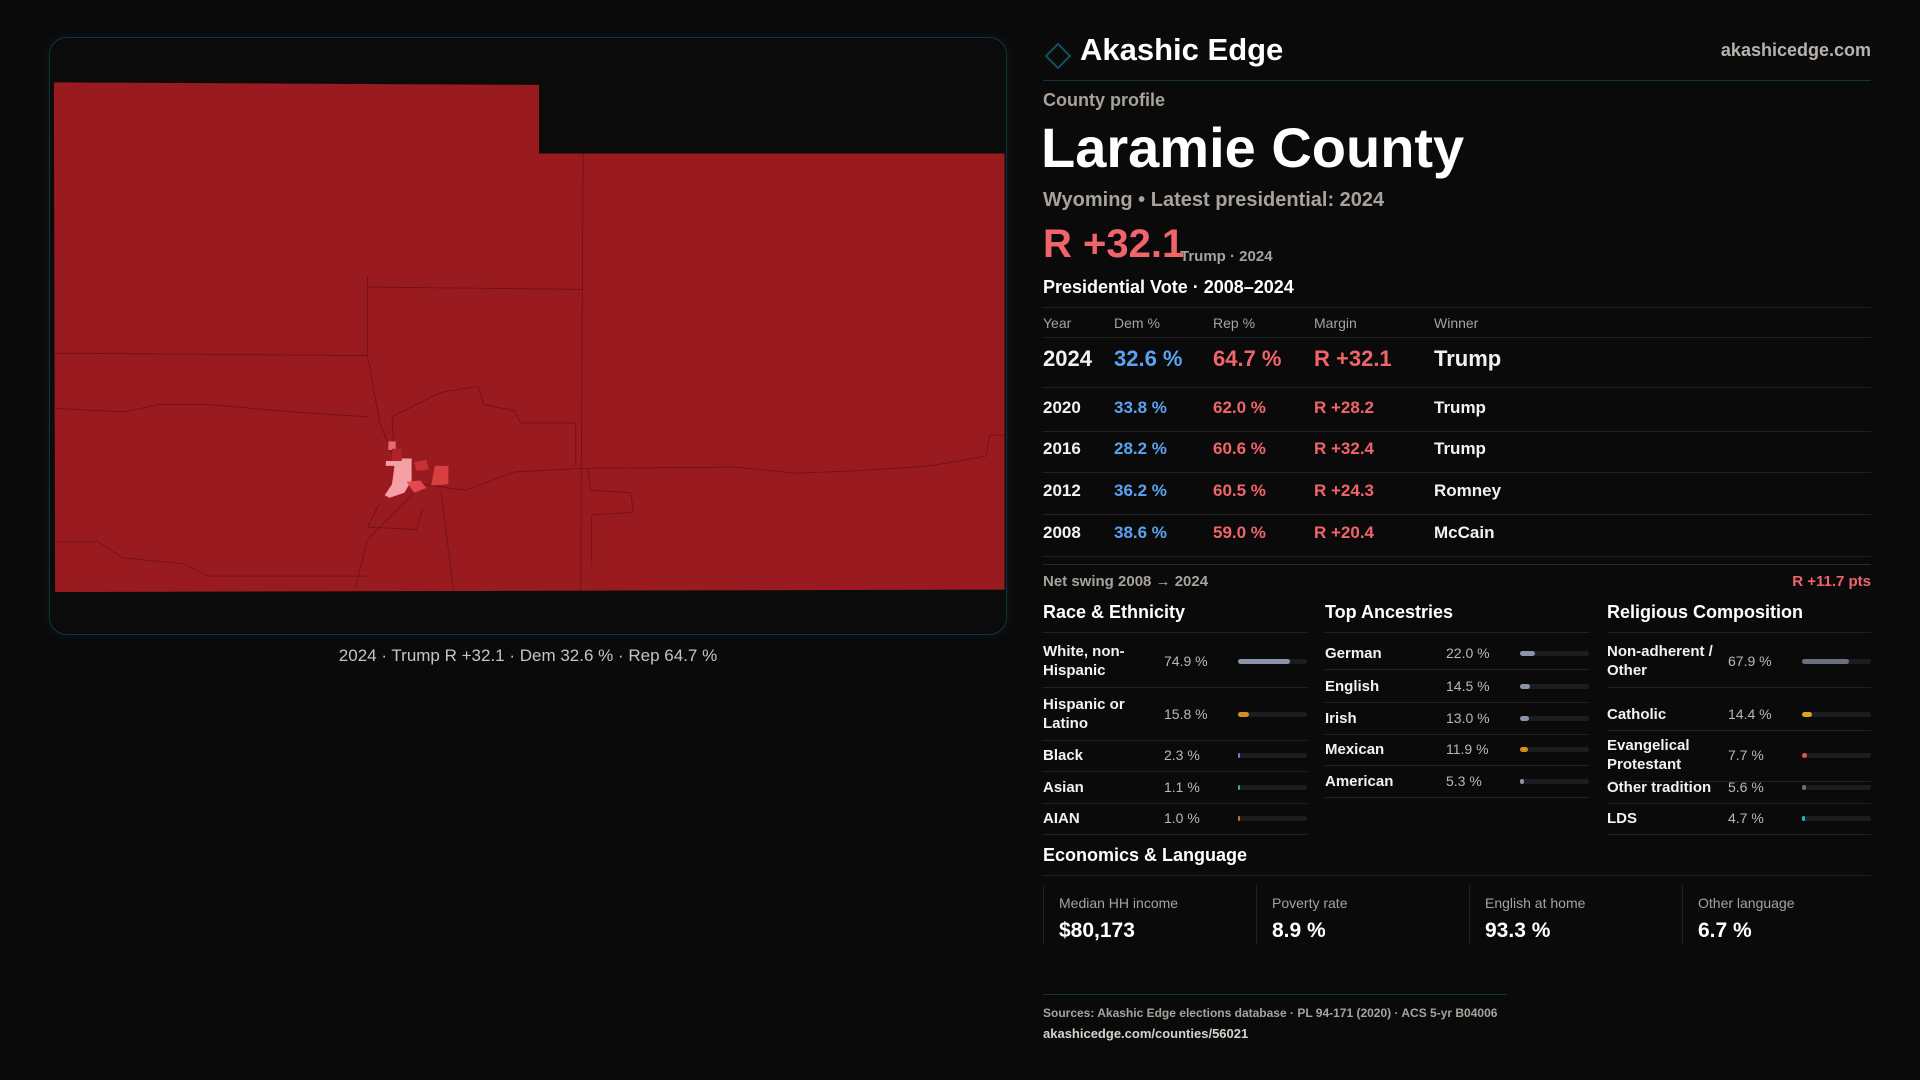  I want to click on econ-card-value: 93.3 %, so click(1518, 930).